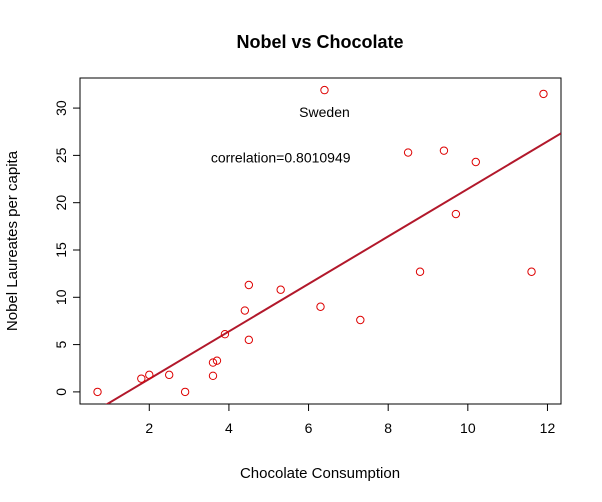 This screenshot has width=602, height=502. Describe the element at coordinates (320, 473) in the screenshot. I see `x-axis-label: Chocolate Consumption` at that location.